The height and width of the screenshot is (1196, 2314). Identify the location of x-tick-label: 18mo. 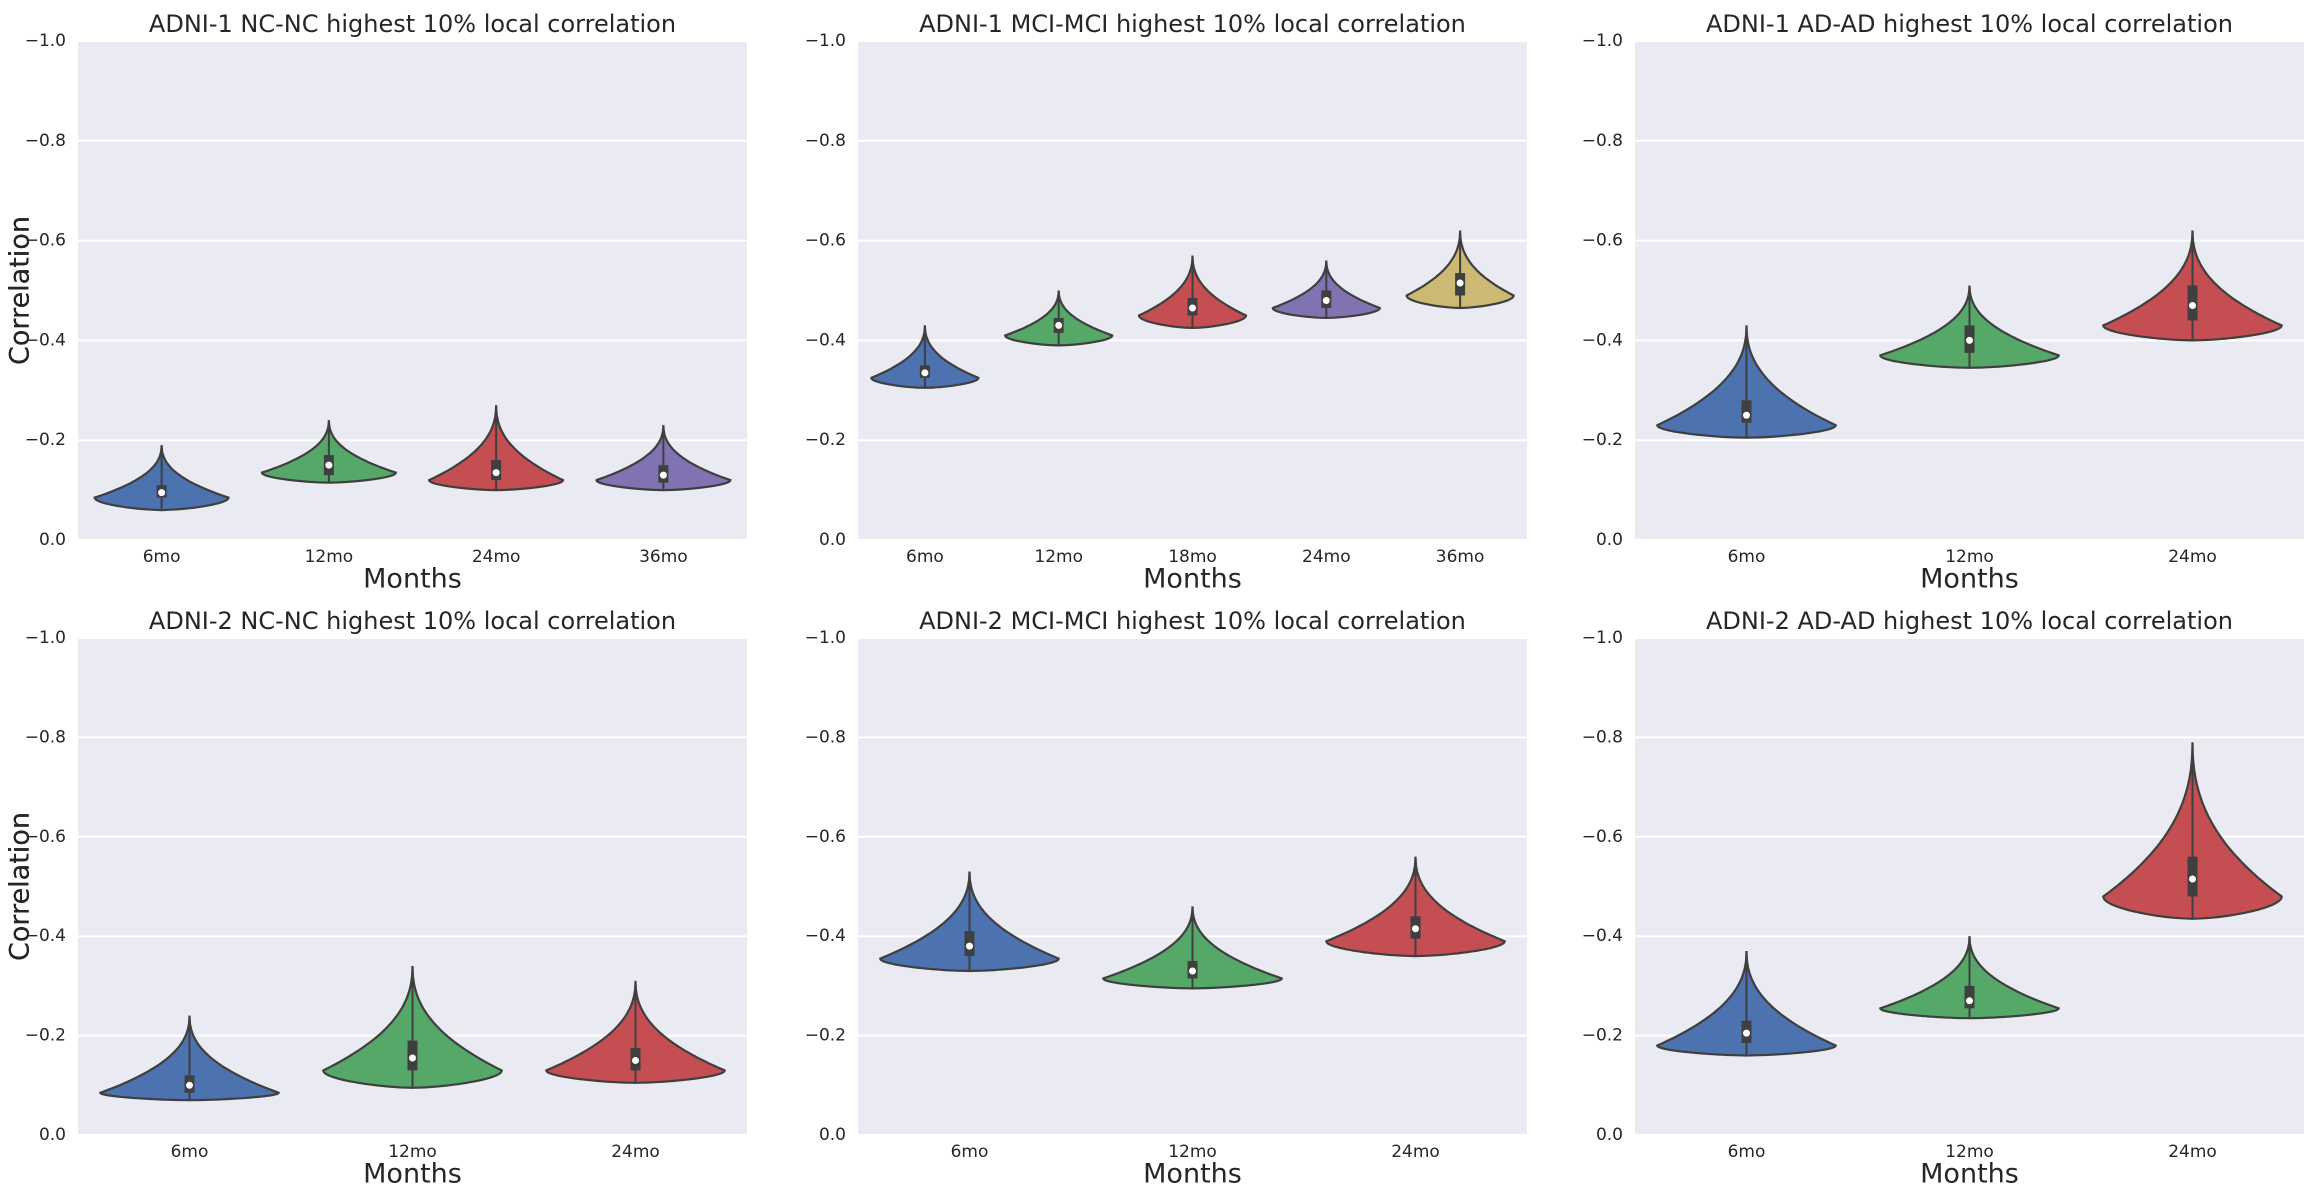
(1192, 557).